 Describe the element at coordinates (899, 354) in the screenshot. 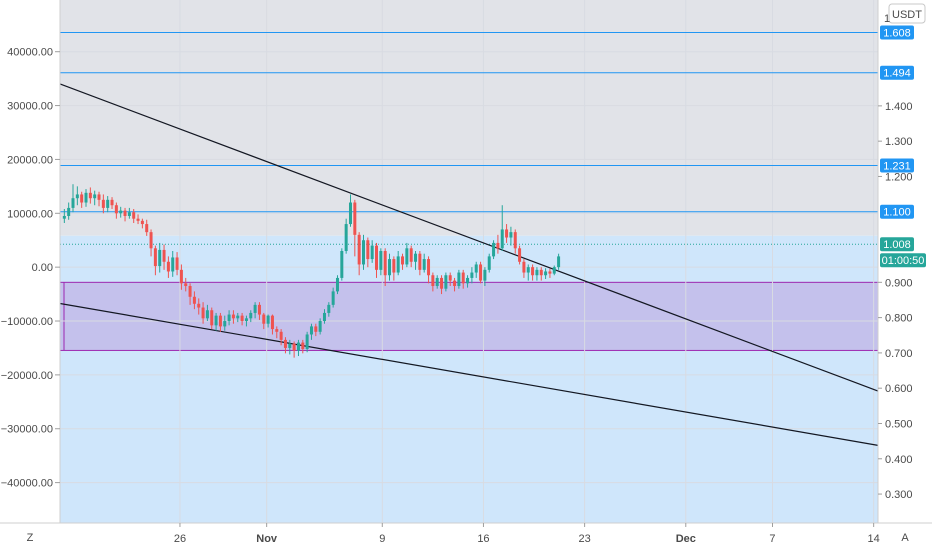

I see `right-tick-label: 0.700` at that location.